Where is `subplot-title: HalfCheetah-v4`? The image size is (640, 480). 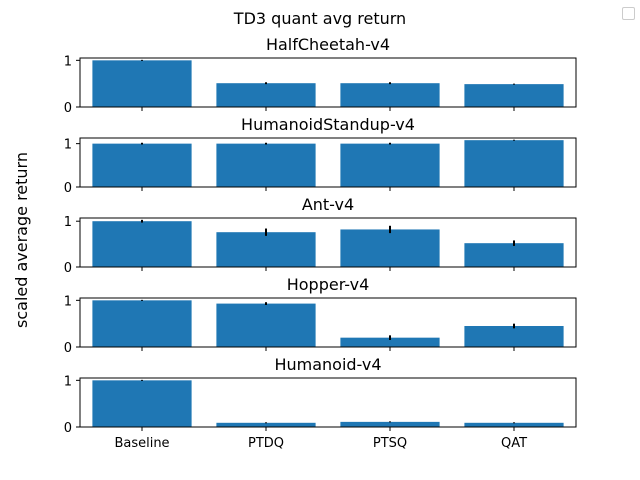 subplot-title: HalfCheetah-v4 is located at coordinates (328, 44).